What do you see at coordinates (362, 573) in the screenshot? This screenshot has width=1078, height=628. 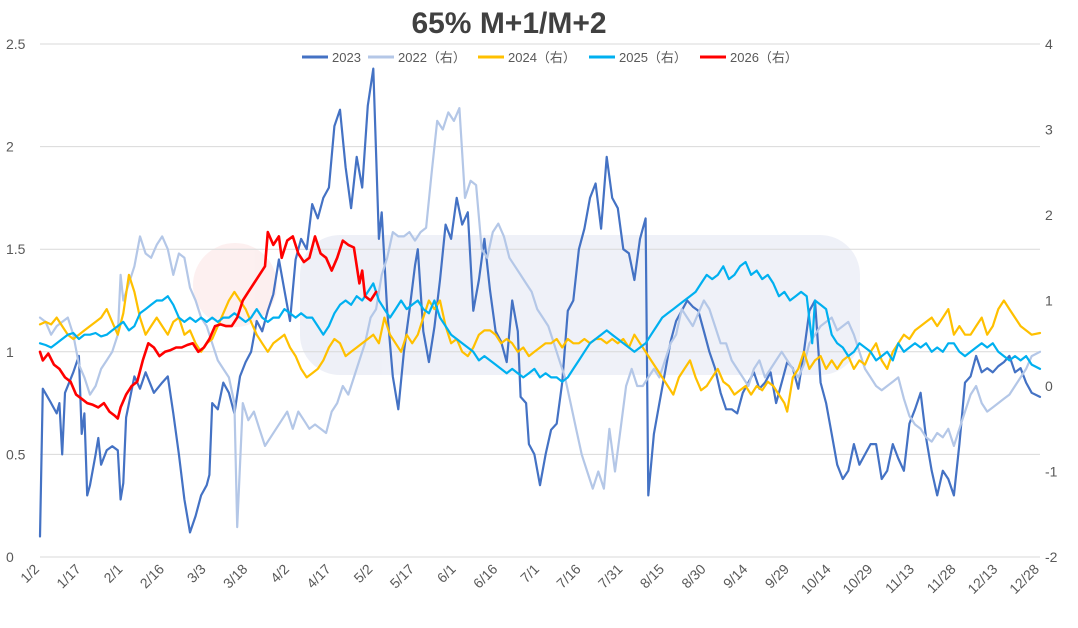 I see `x-tick-label: 5/2` at bounding box center [362, 573].